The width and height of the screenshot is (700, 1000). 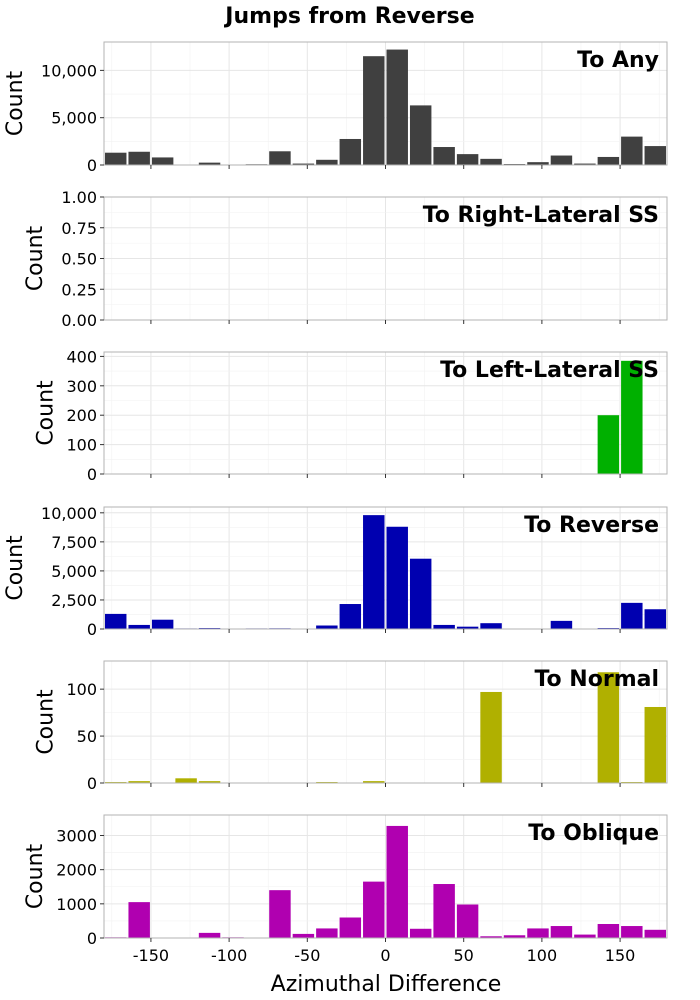 I want to click on panel-title: To Right-Lateral SS, so click(x=541, y=215).